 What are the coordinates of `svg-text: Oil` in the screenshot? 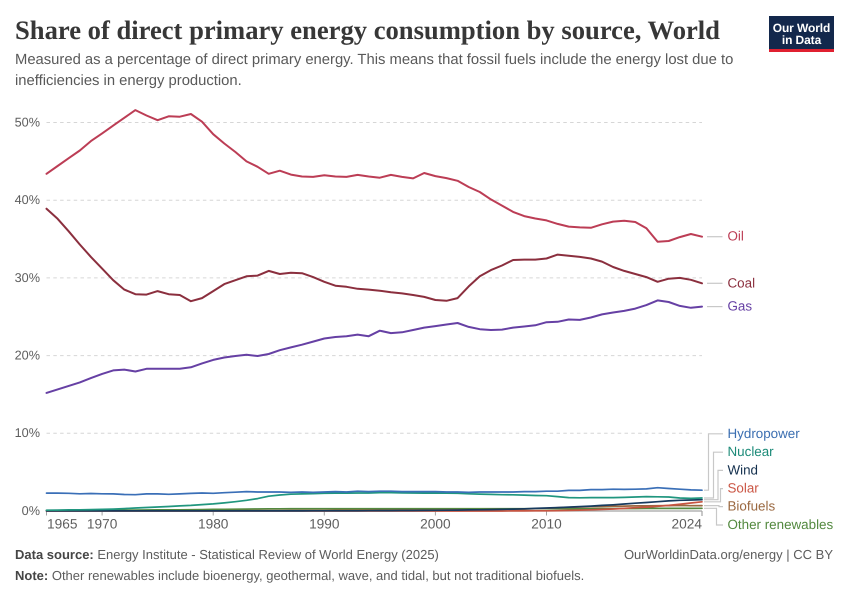 It's located at (736, 236).